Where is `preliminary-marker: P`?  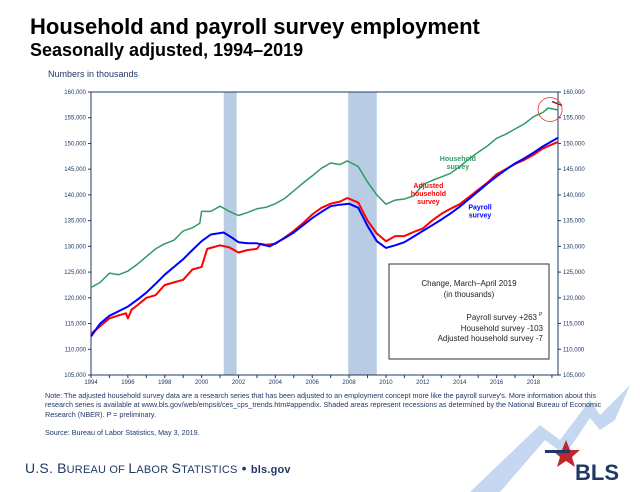
preliminary-marker: P is located at coordinates (541, 315).